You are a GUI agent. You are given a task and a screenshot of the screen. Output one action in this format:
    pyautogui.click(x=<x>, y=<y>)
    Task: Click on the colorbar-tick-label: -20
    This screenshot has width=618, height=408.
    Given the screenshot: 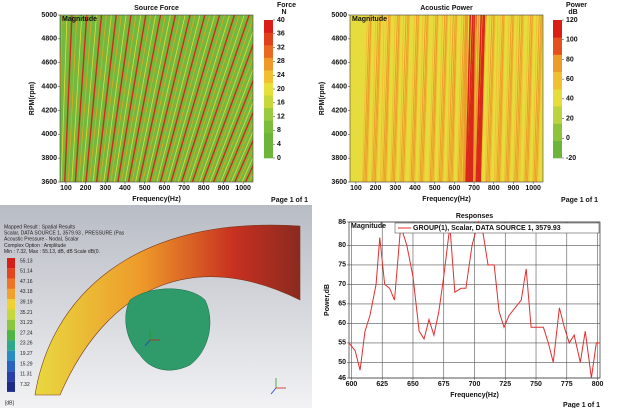 What is the action you would take?
    pyautogui.click(x=571, y=158)
    